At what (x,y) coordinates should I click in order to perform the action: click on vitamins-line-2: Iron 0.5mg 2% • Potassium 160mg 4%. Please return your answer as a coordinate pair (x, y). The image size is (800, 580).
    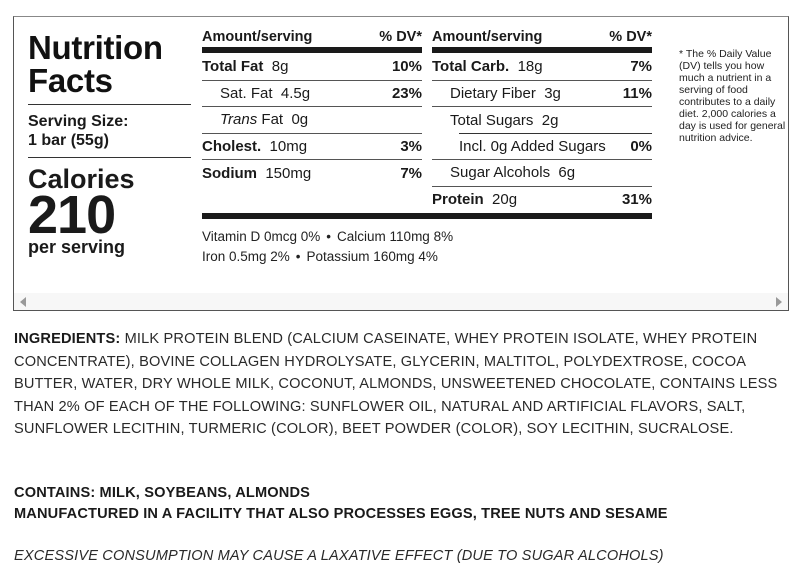
    Looking at the image, I should click on (327, 257).